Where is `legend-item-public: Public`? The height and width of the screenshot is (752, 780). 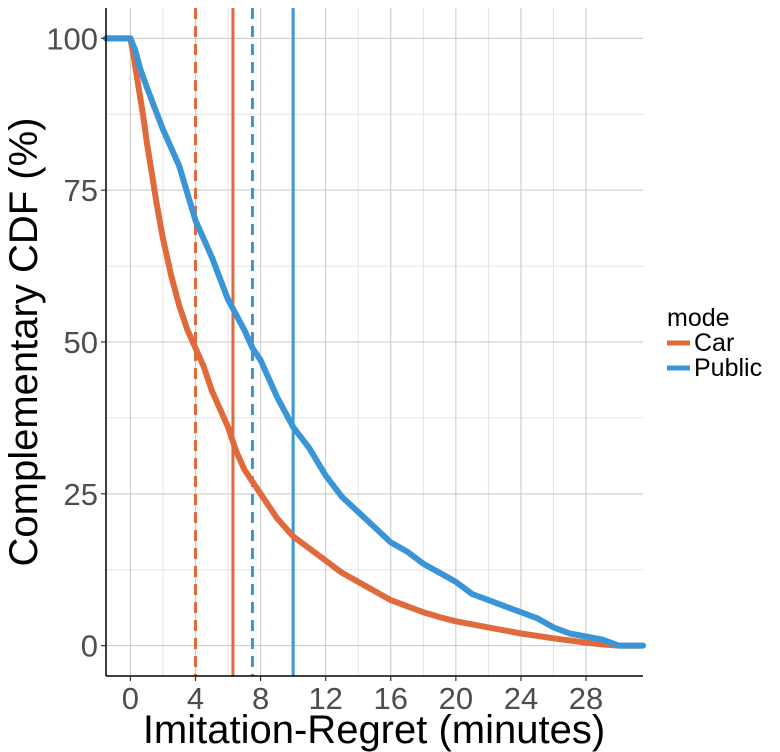
legend-item-public: Public is located at coordinates (714, 368).